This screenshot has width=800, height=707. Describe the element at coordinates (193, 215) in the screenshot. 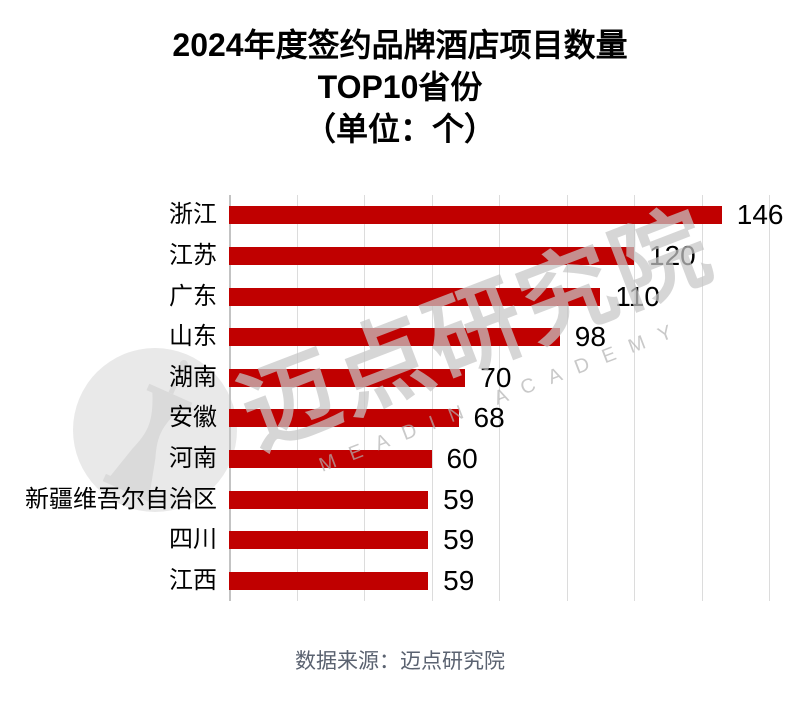

I see `category-label: 浙江` at that location.